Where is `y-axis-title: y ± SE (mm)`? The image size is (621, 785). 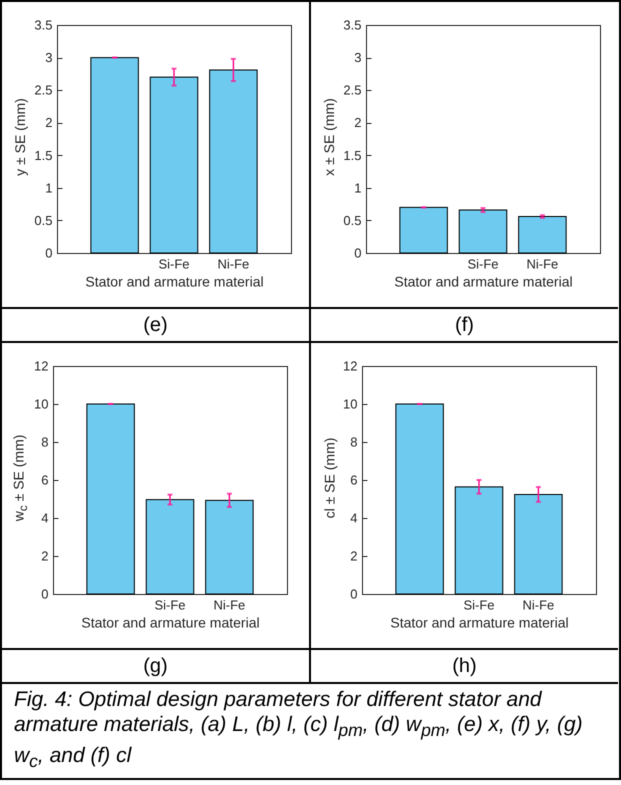 y-axis-title: y ± SE (mm) is located at coordinates (20, 137).